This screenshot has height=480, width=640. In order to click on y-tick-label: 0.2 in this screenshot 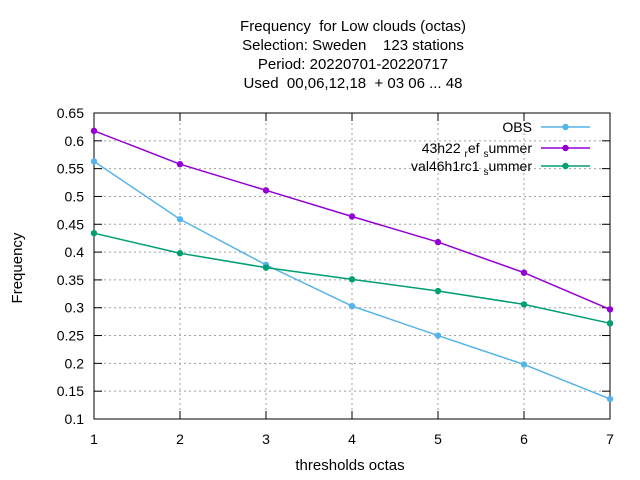, I will do `click(75, 363)`.